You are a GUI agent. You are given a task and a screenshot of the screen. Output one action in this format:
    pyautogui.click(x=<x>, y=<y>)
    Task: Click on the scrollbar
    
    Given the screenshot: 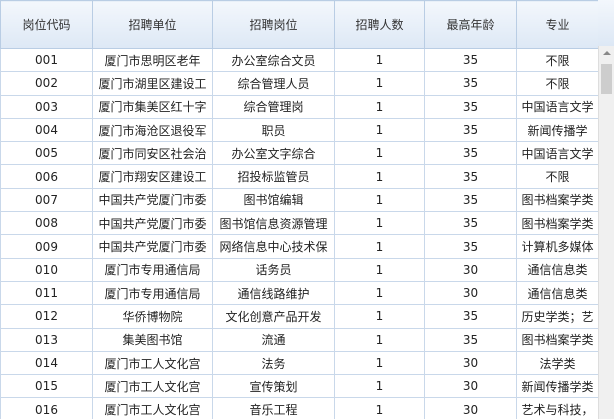 What is the action you would take?
    pyautogui.click(x=606, y=232)
    